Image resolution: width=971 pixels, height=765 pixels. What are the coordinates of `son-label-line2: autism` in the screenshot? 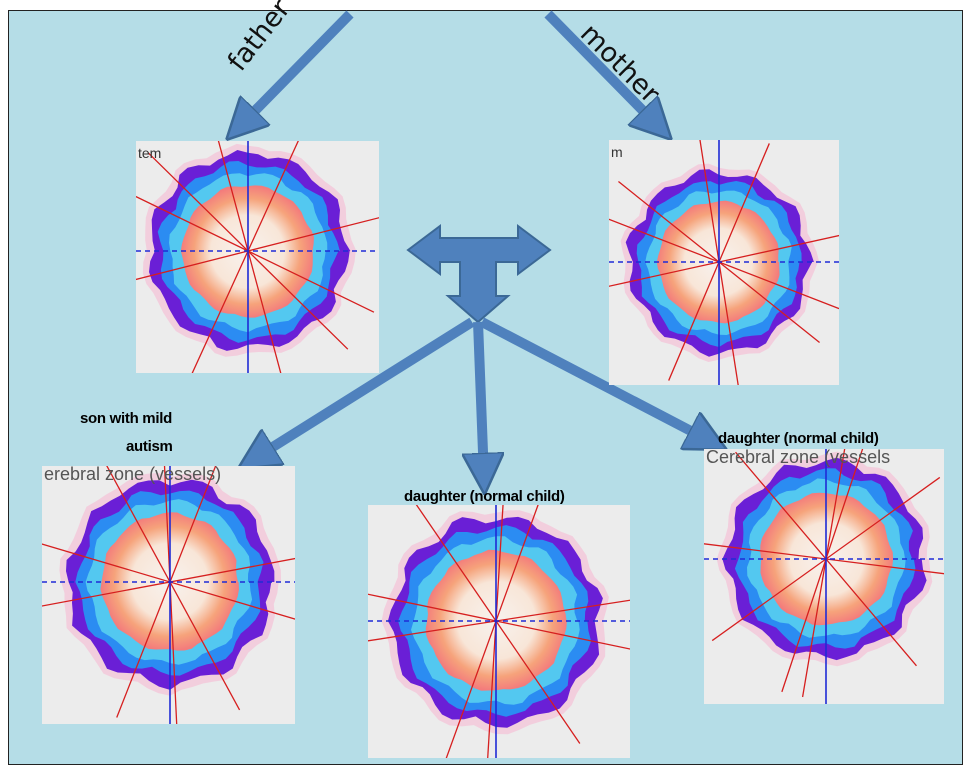 It's located at (149, 446).